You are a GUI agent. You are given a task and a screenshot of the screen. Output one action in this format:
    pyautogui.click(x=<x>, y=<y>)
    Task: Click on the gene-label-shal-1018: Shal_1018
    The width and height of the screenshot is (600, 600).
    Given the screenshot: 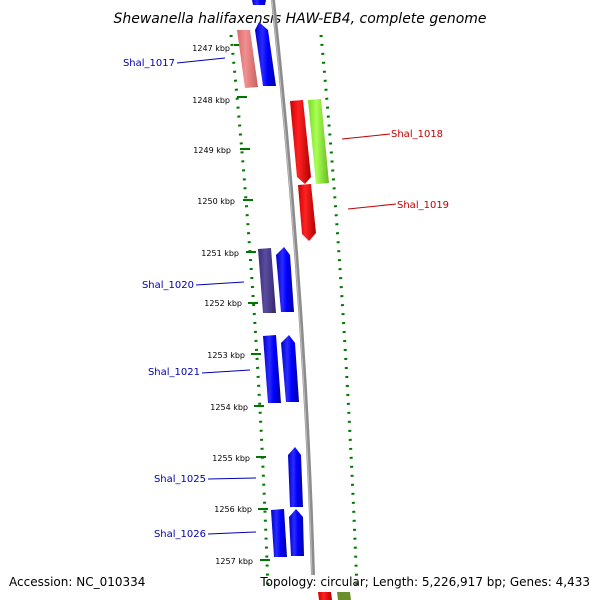 What is the action you would take?
    pyautogui.click(x=417, y=134)
    